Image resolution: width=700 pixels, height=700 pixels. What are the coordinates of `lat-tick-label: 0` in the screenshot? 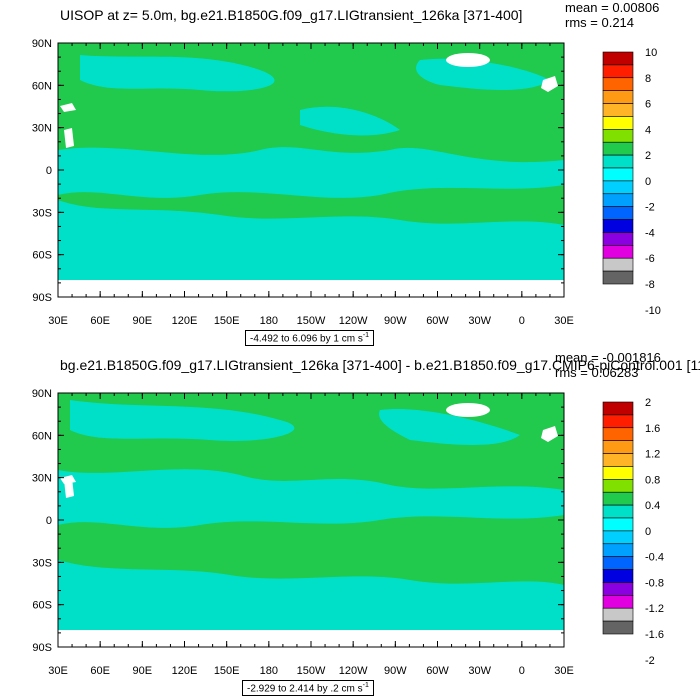 It's located at (49, 521).